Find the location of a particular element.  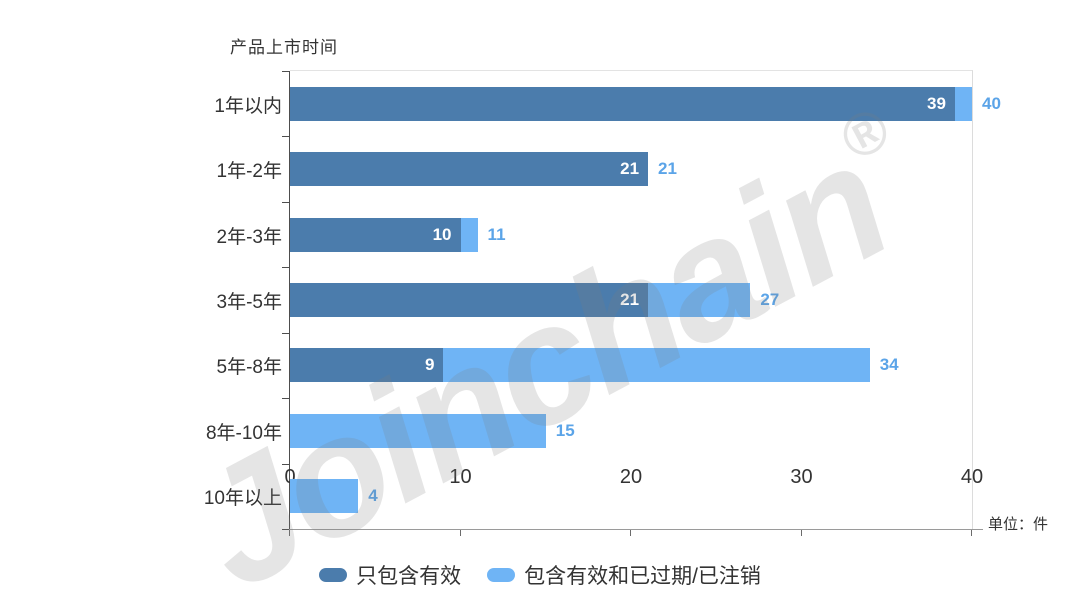

value-label-including-expired-4: 34 is located at coordinates (889, 365).